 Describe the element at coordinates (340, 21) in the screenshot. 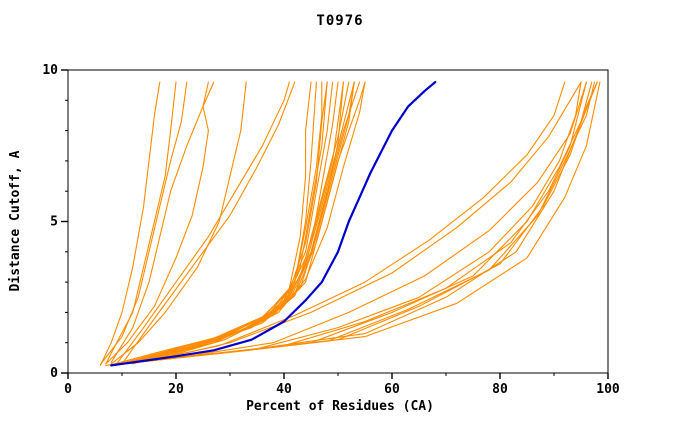

I see `chart-title: T0976` at that location.